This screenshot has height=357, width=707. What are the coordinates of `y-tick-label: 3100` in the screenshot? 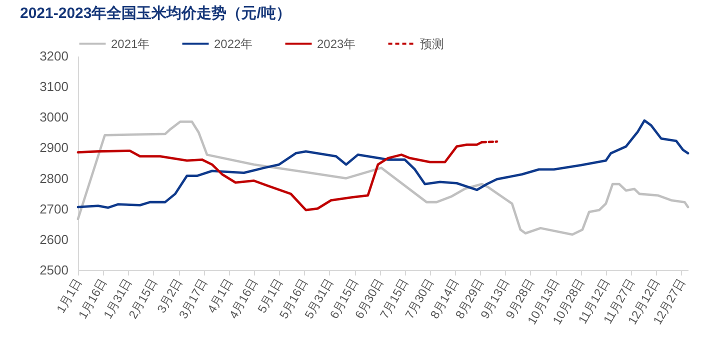 It's located at (54, 86).